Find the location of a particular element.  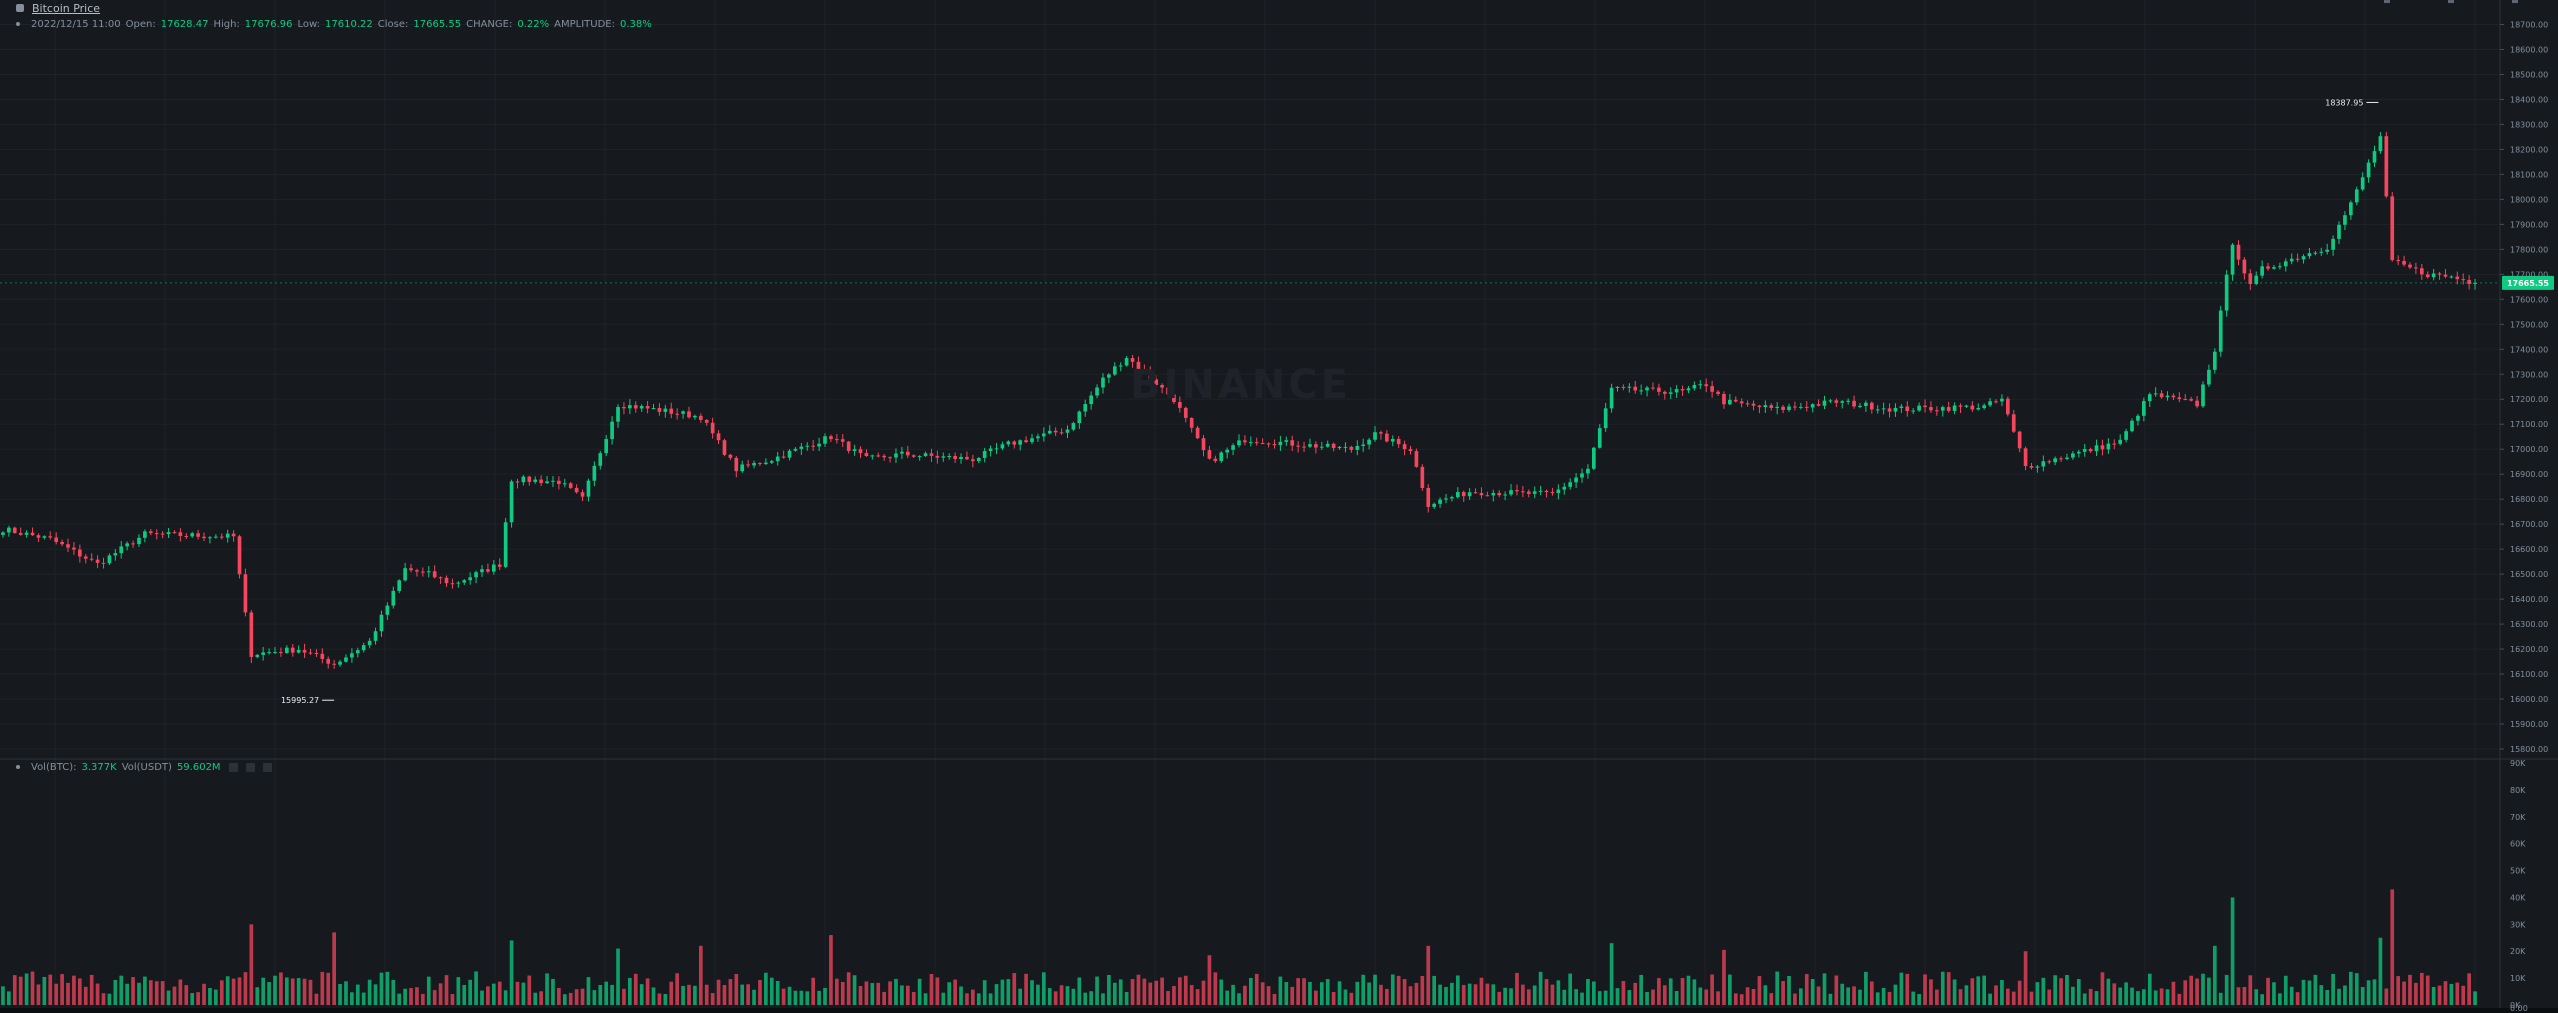

vol-usdt-label: Vol(USDT) is located at coordinates (146, 767).